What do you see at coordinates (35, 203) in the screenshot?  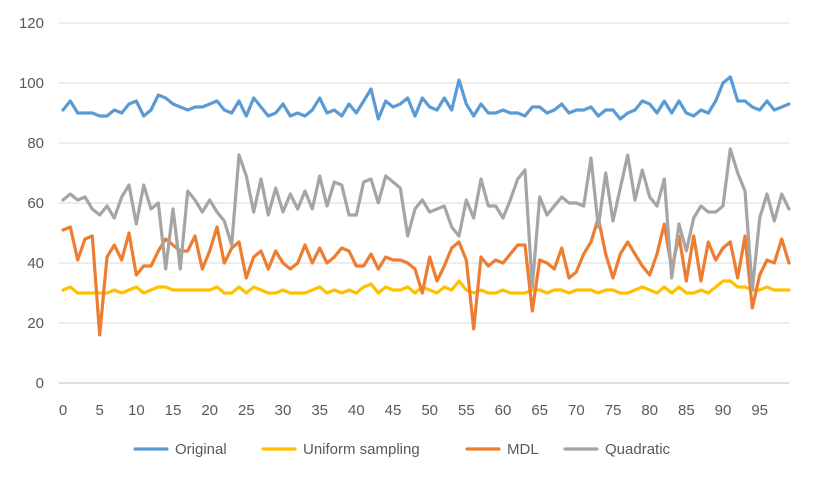 I see `y-tick-label: 60` at bounding box center [35, 203].